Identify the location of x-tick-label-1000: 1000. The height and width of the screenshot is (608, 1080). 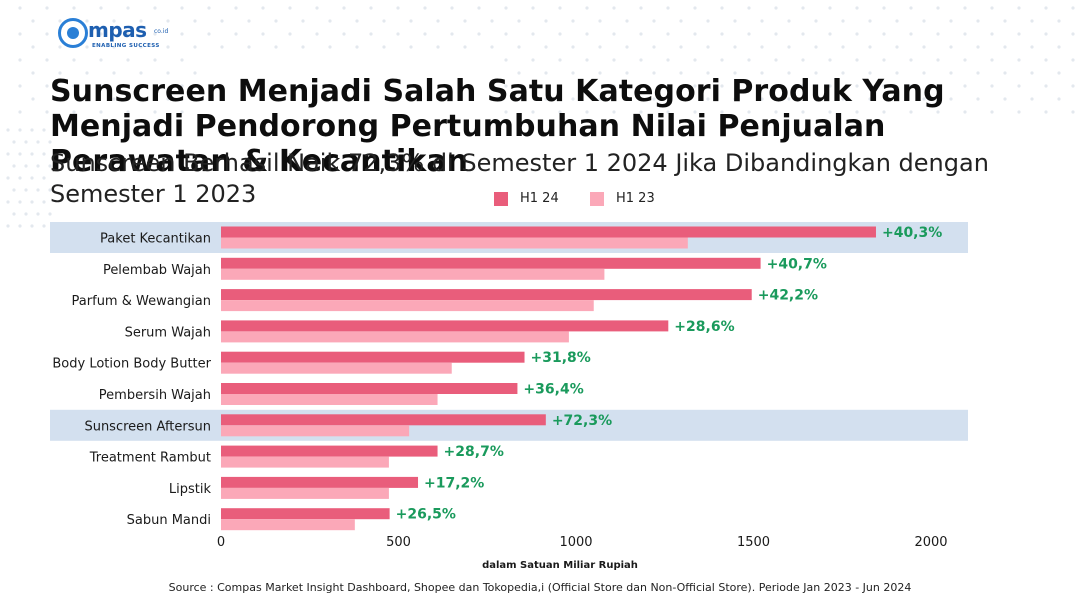
(575, 542).